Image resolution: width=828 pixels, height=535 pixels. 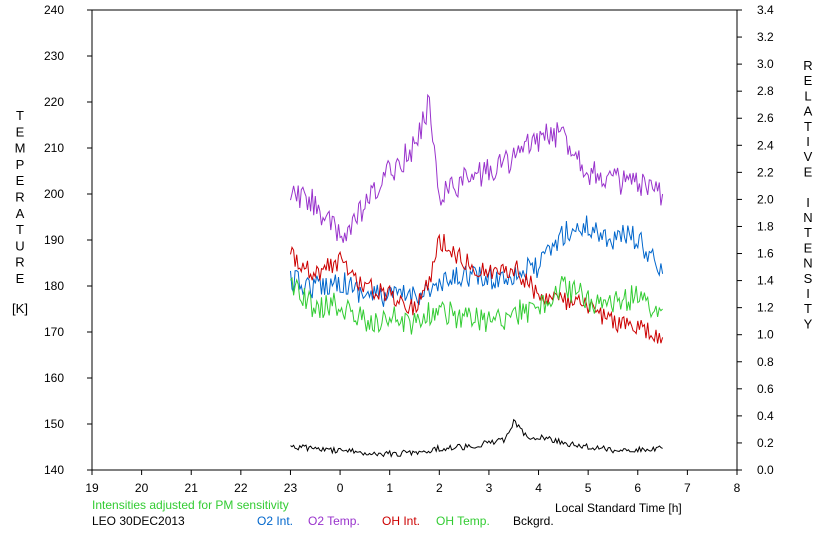 I want to click on y-right-tick-label: 1.0, so click(x=765, y=335).